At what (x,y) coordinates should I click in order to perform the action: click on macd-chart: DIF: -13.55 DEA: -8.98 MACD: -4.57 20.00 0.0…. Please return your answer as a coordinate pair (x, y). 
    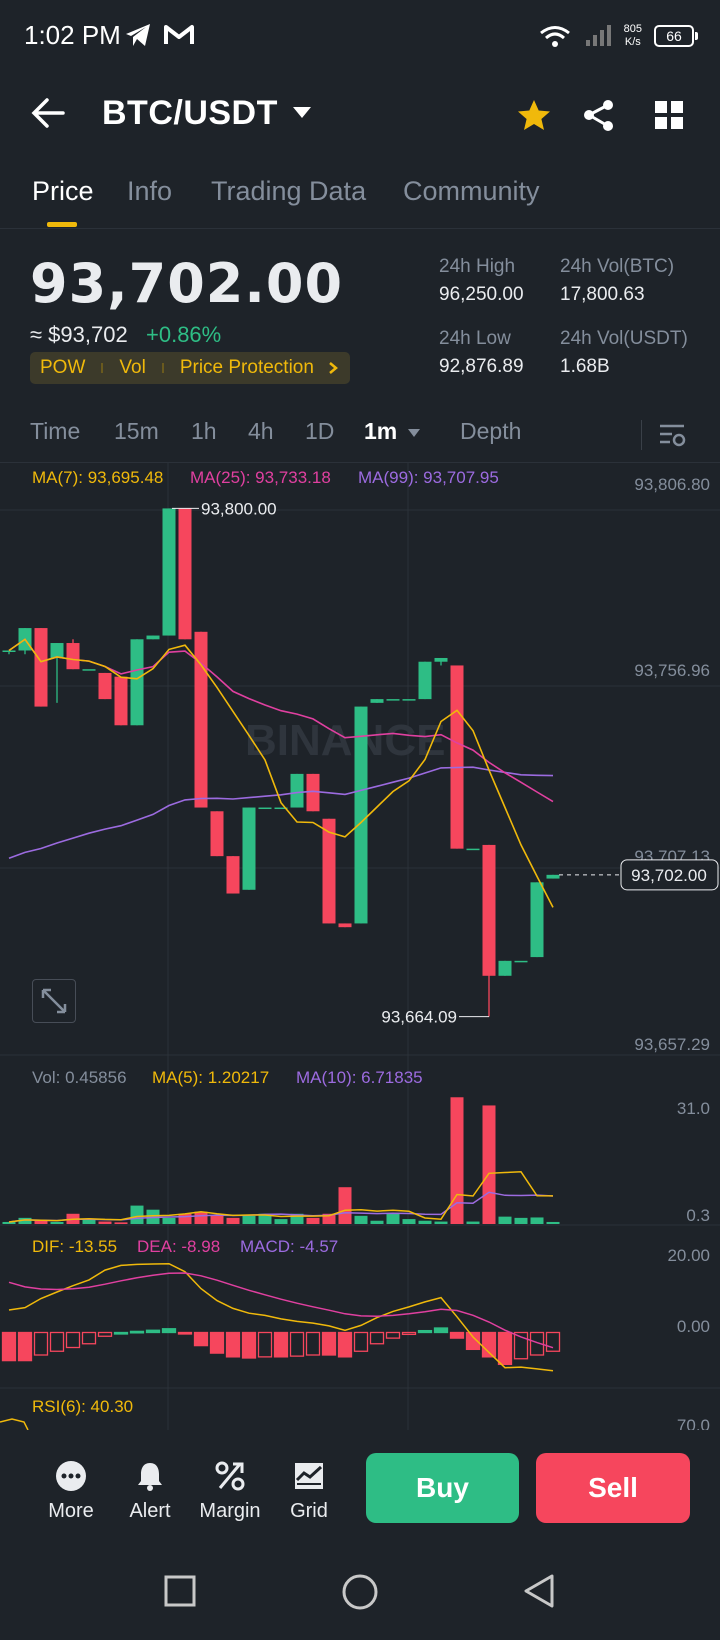
    Looking at the image, I should click on (355, 1304).